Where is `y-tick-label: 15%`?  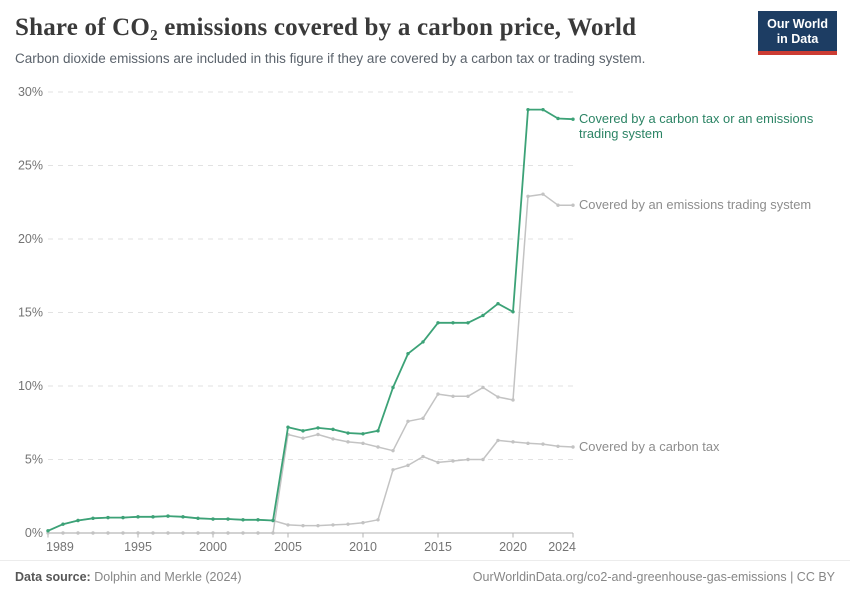 y-tick-label: 15% is located at coordinates (30, 313).